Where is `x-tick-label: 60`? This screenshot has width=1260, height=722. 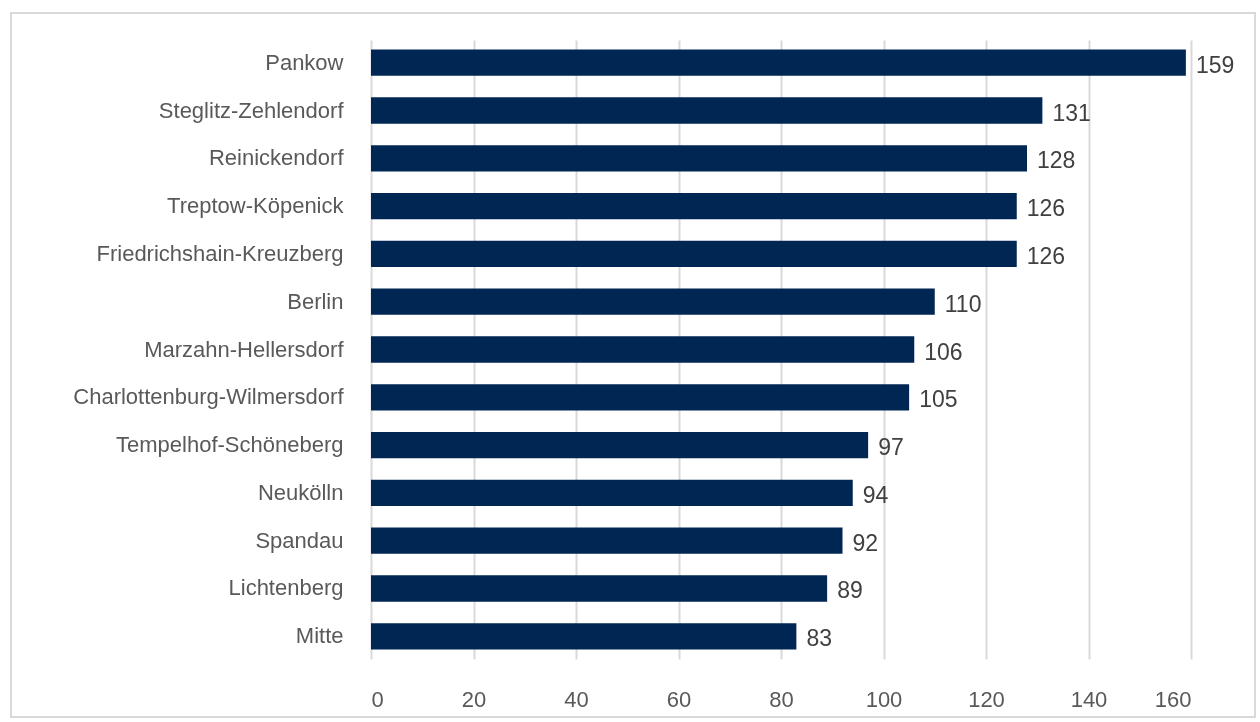
x-tick-label: 60 is located at coordinates (679, 699).